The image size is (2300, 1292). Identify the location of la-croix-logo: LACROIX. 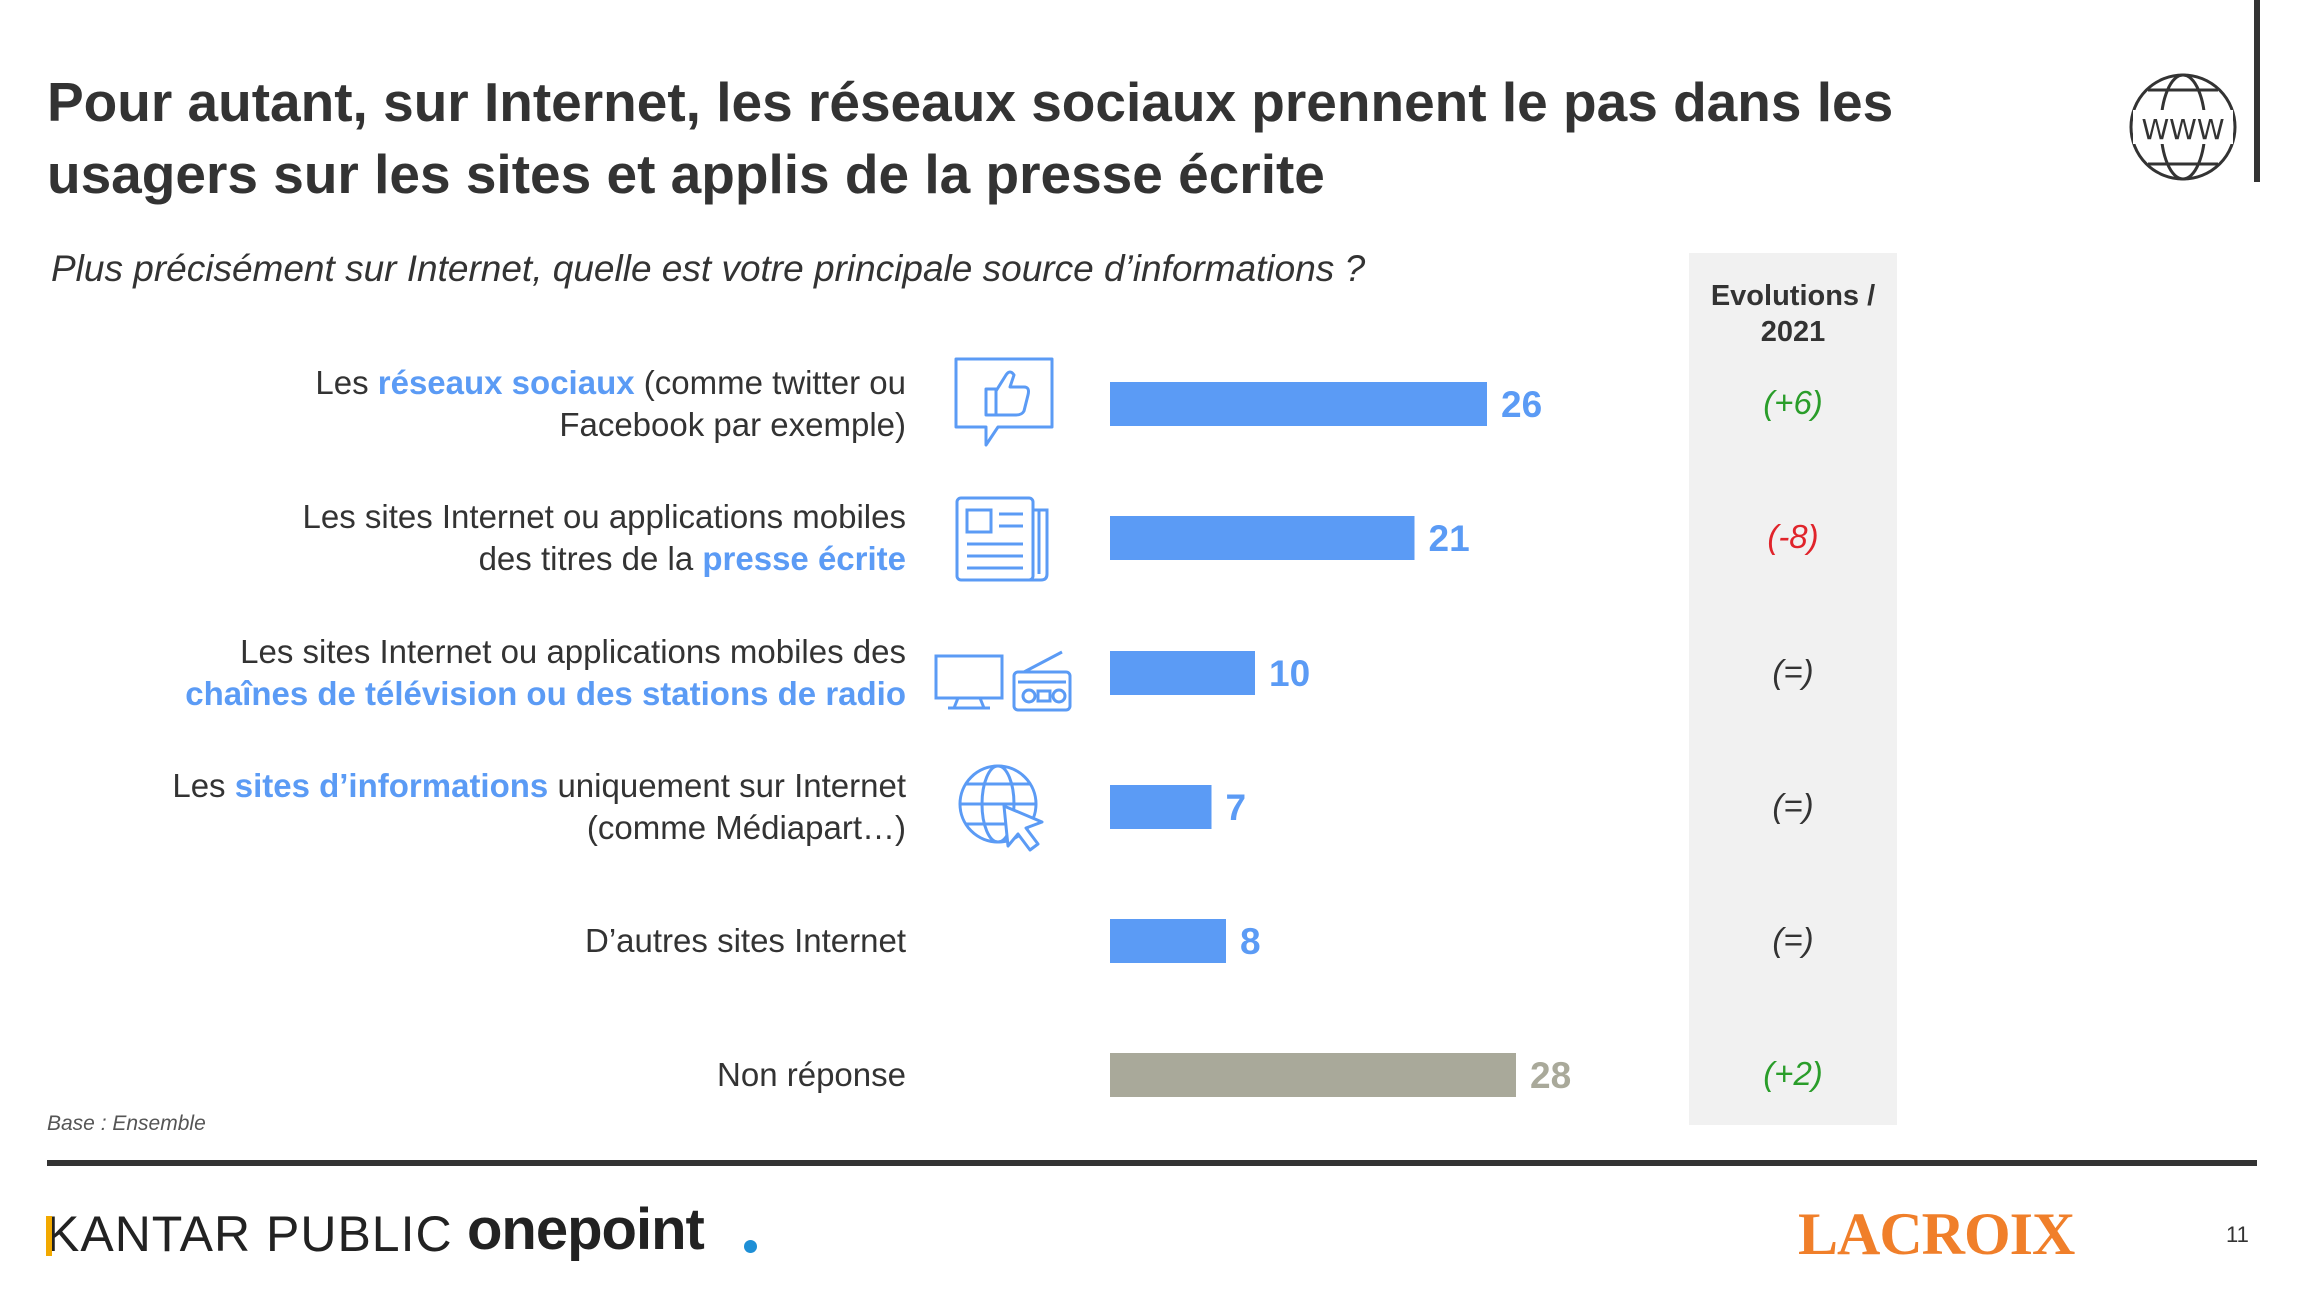
(1936, 1234).